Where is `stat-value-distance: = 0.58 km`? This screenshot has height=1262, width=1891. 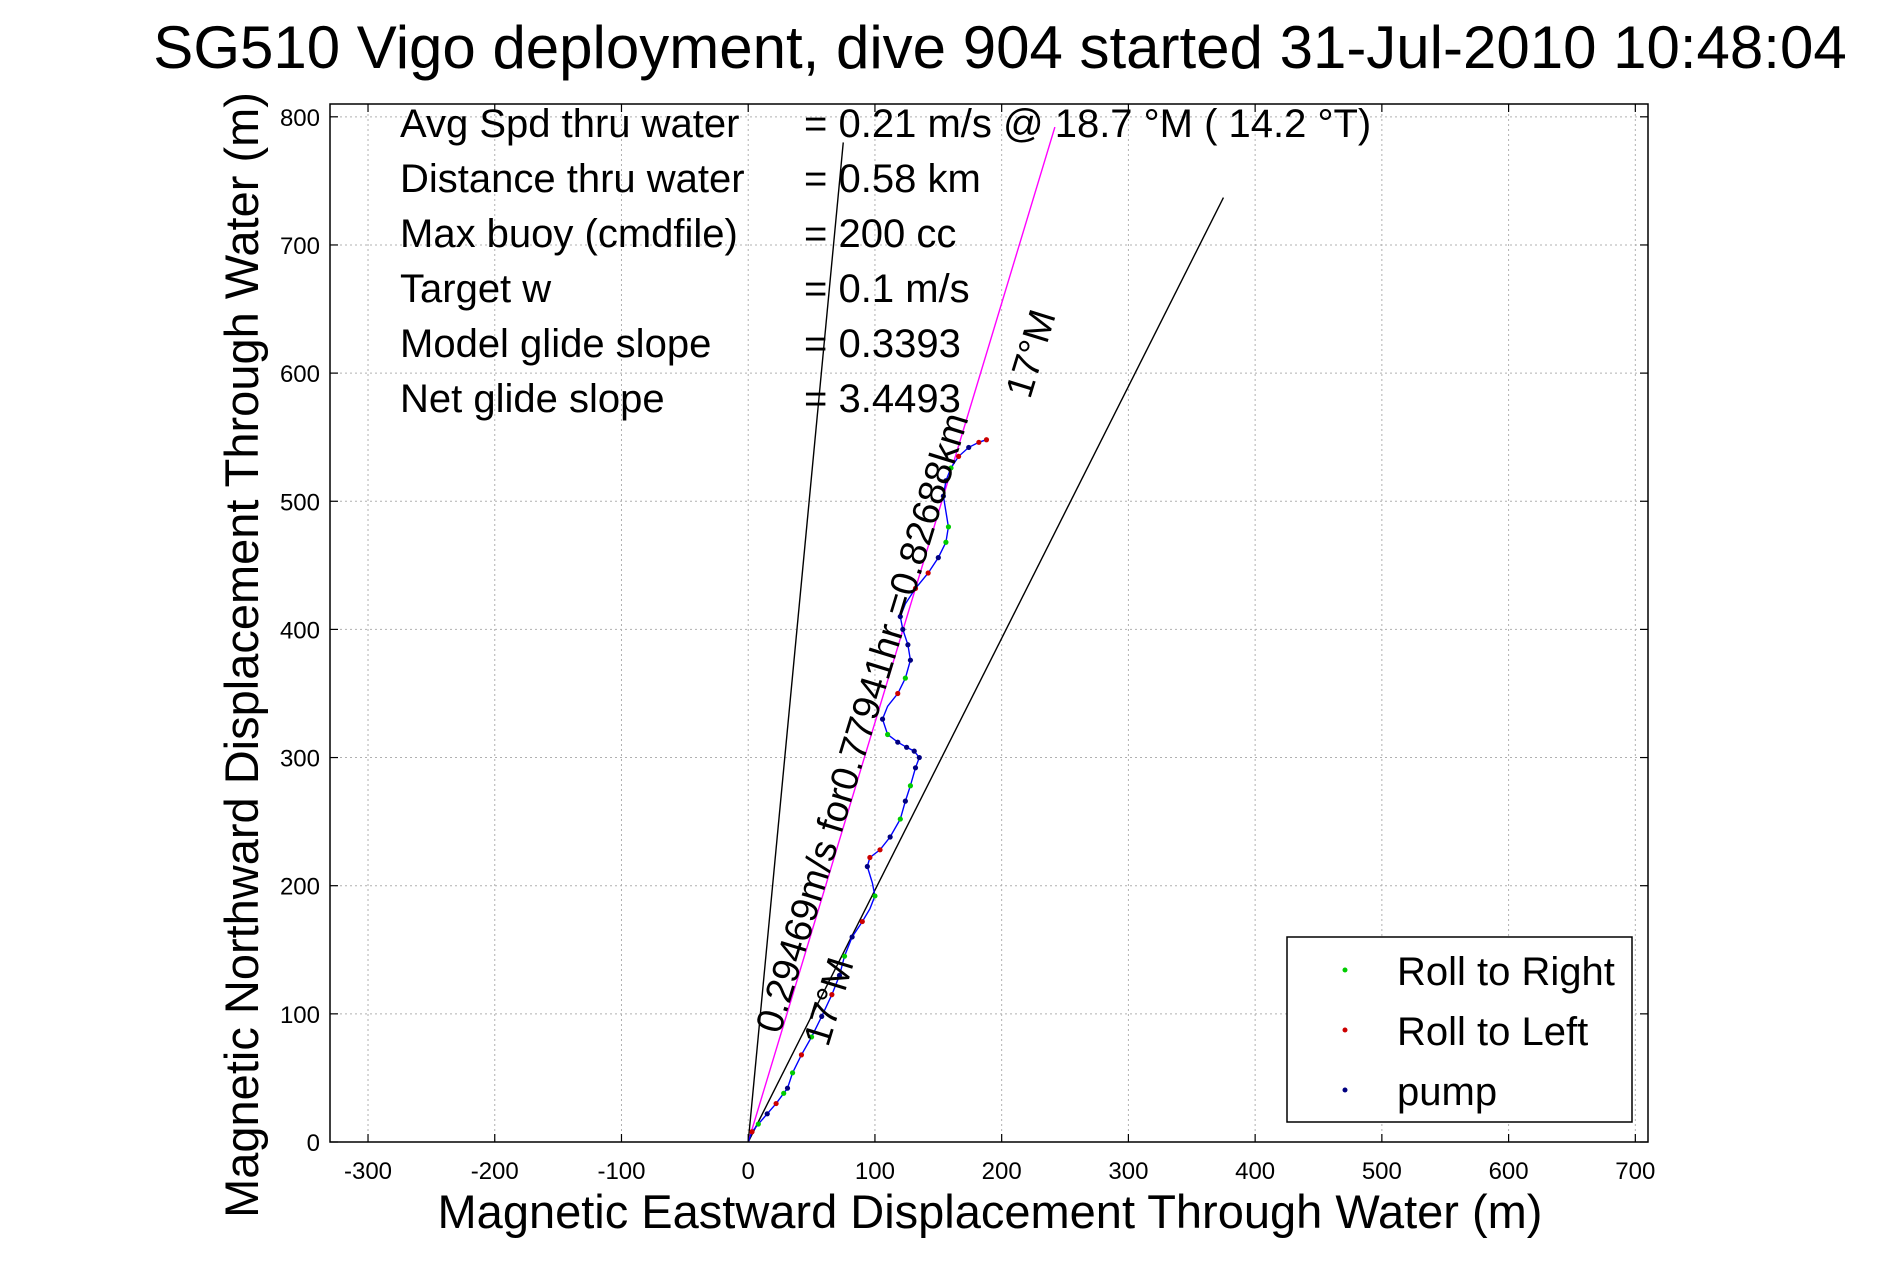 stat-value-distance: = 0.58 km is located at coordinates (892, 179).